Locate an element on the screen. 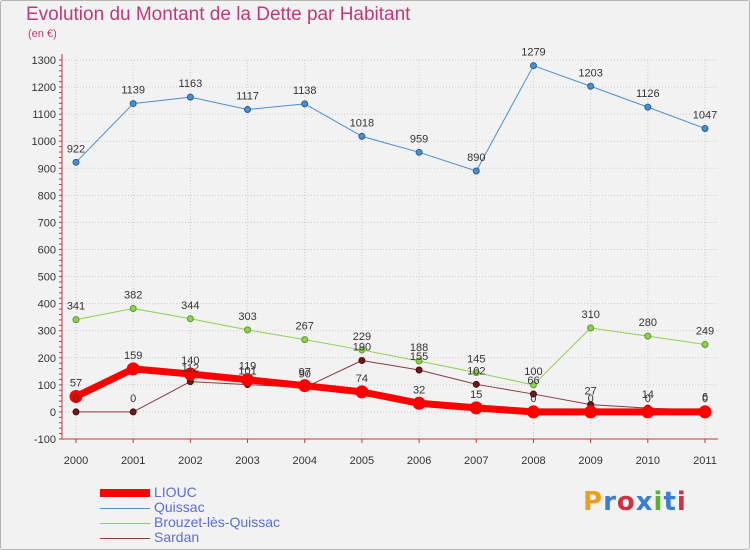 The height and width of the screenshot is (550, 750). data-label-sardan: 102 is located at coordinates (476, 371).